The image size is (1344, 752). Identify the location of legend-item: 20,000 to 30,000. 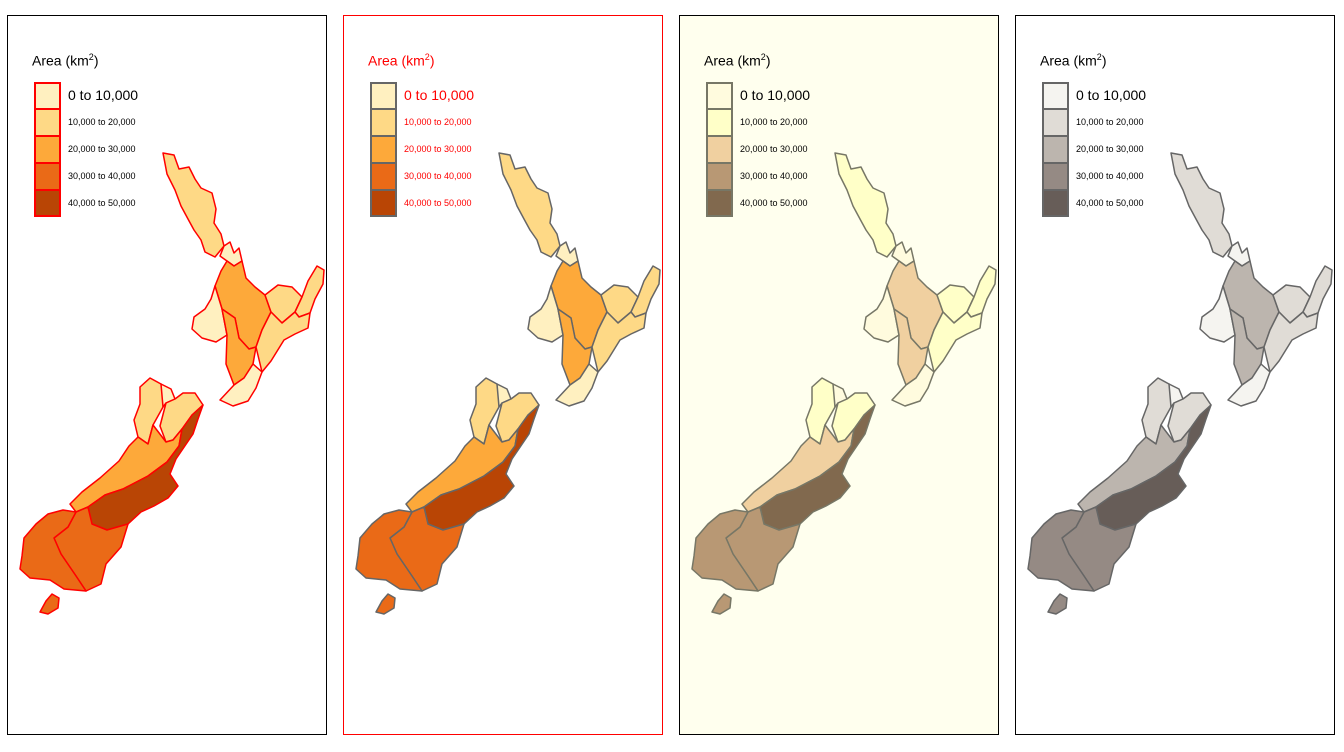
(1092, 149).